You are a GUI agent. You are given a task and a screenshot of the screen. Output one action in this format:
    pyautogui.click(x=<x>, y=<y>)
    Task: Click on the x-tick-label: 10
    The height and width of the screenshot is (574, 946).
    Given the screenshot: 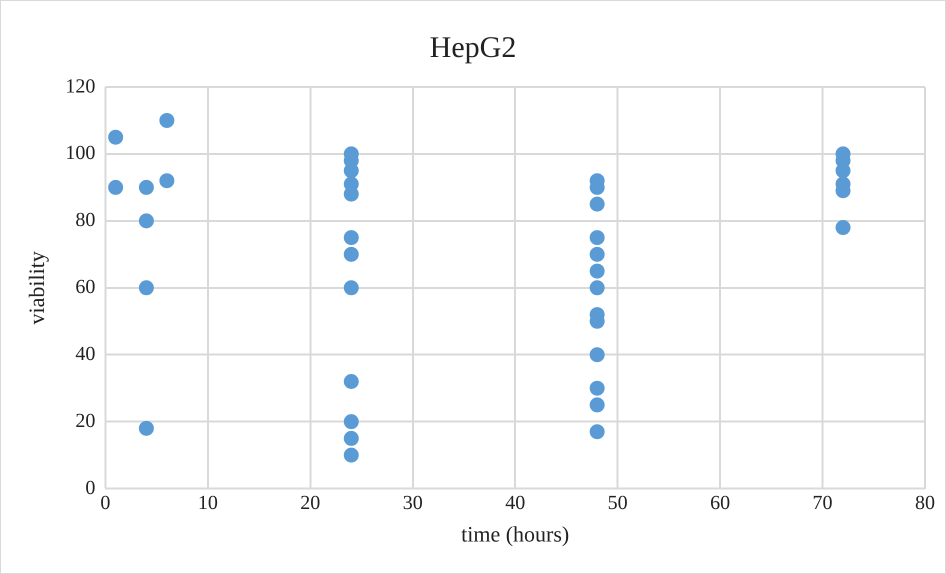 What is the action you would take?
    pyautogui.click(x=208, y=503)
    